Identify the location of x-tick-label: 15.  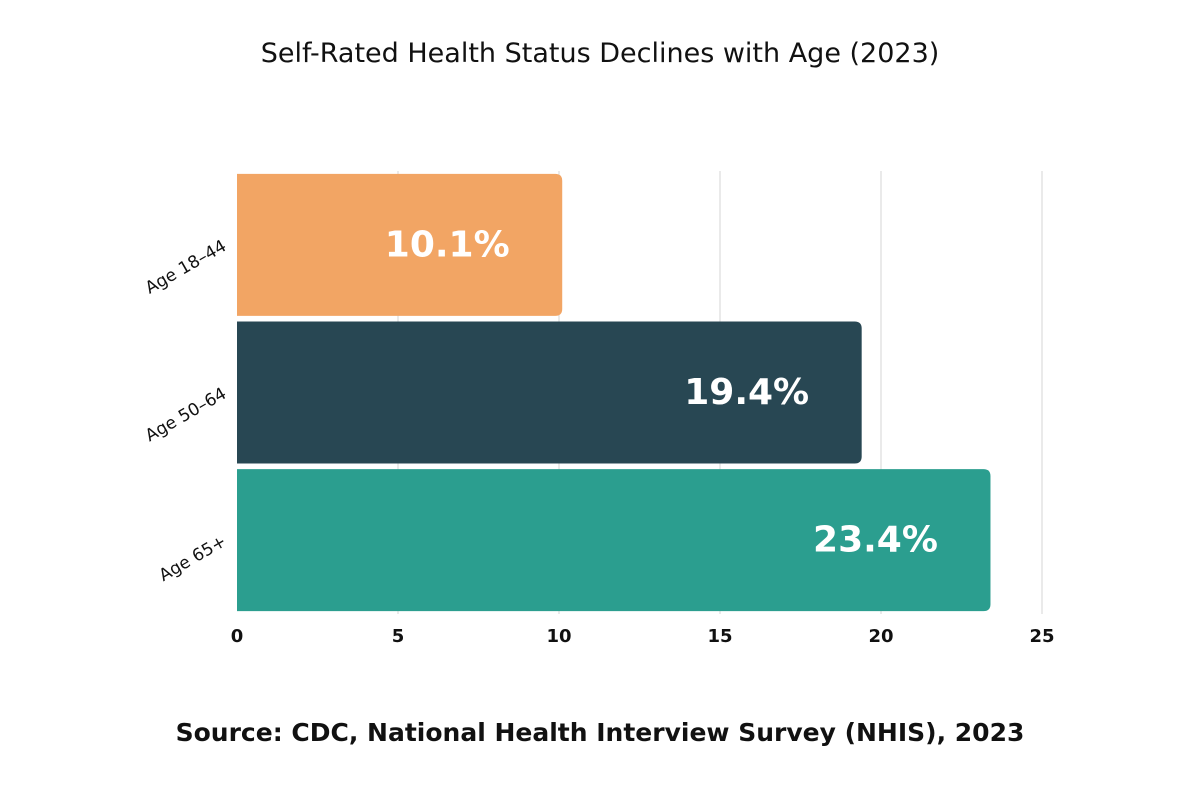
(719, 636).